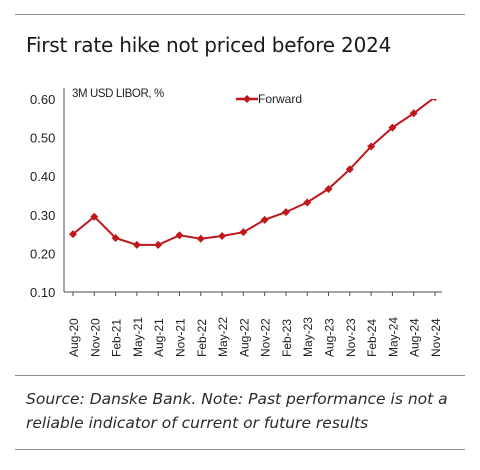  I want to click on x-tick-label: Feb-23, so click(287, 338).